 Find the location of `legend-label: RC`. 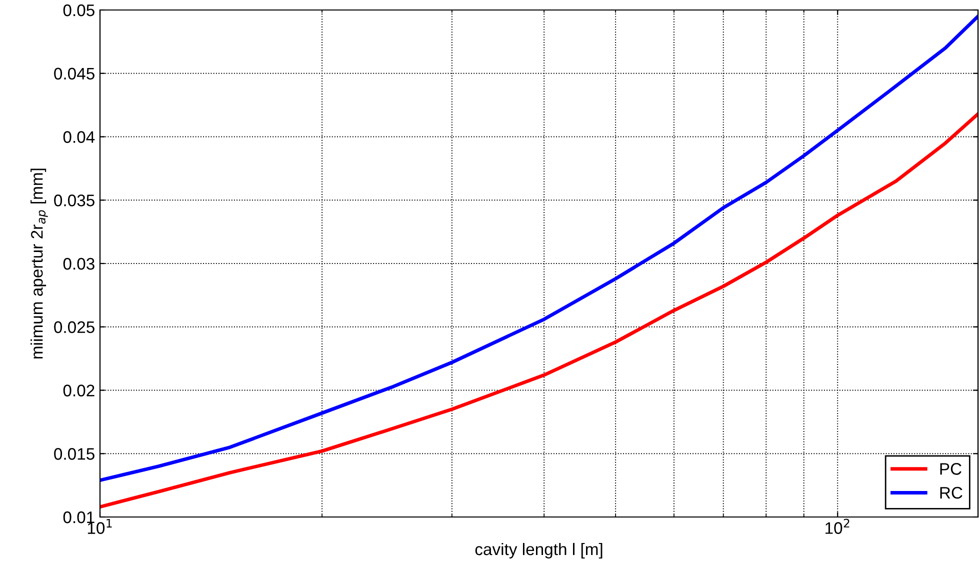

legend-label: RC is located at coordinates (951, 492).